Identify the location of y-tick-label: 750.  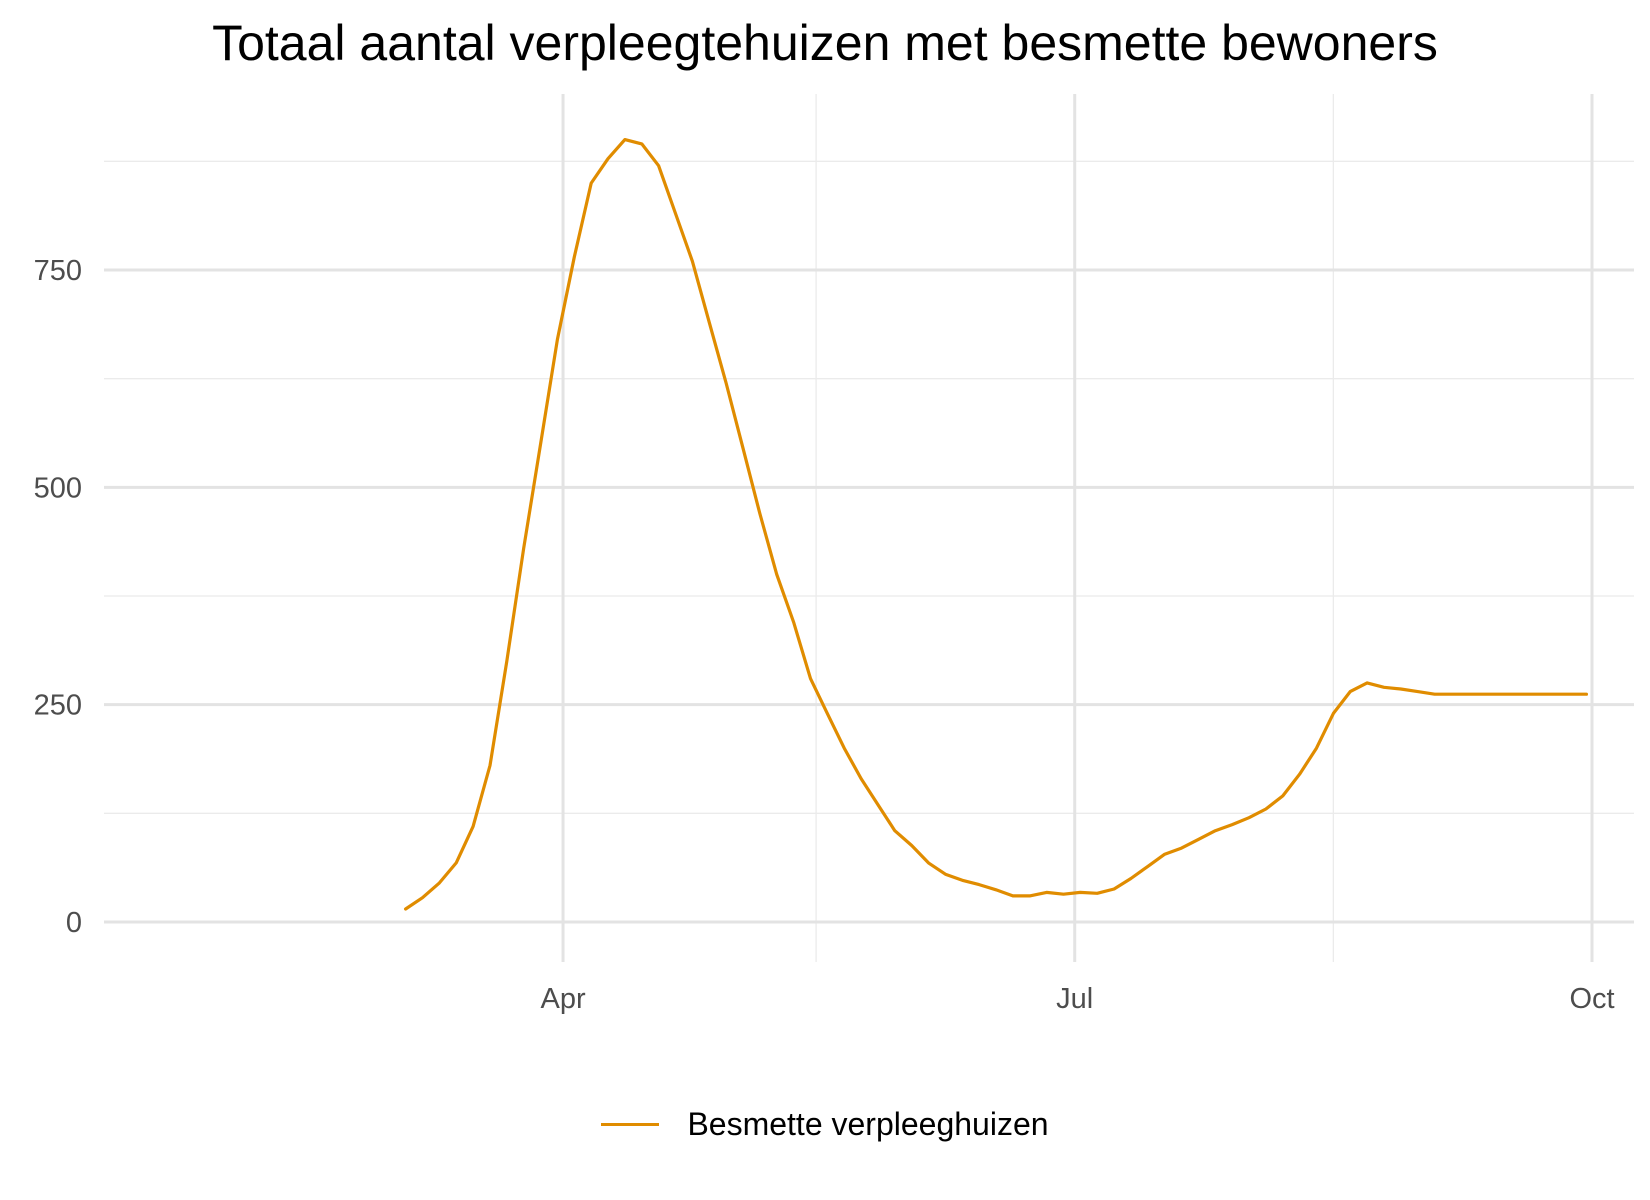
(58, 271).